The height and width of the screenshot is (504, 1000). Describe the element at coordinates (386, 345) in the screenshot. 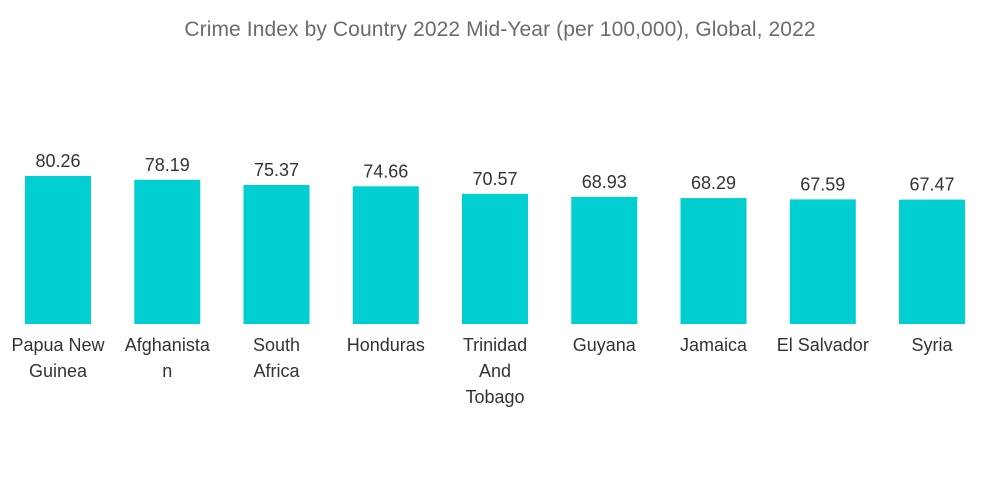

I see `category-label-3: Honduras` at that location.